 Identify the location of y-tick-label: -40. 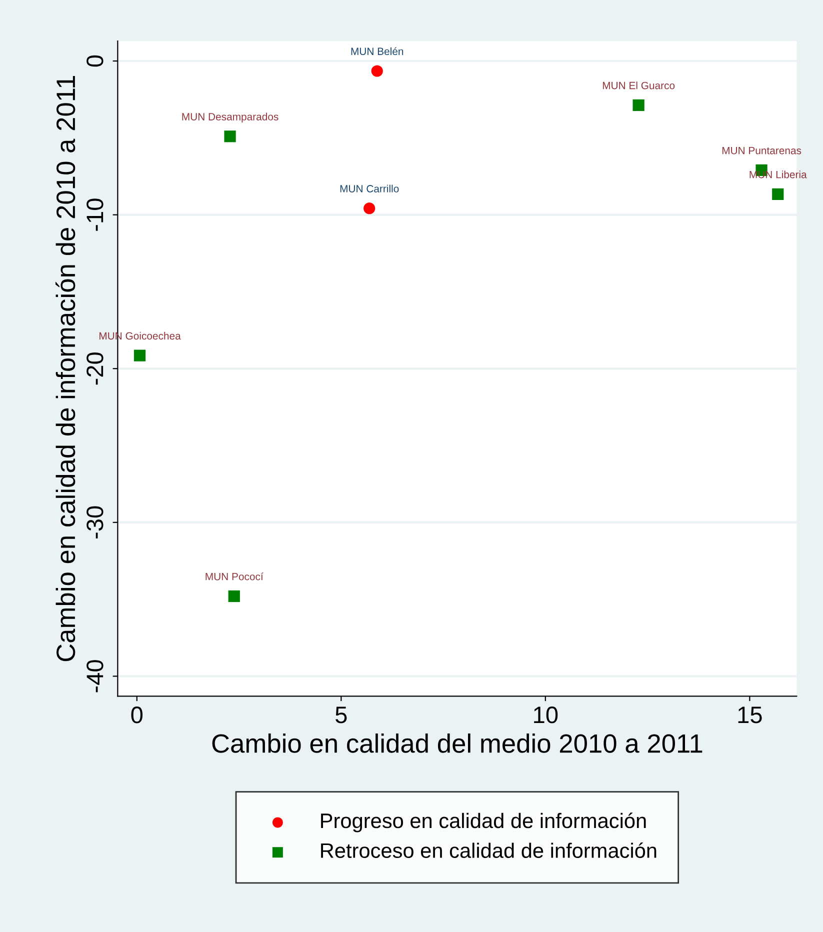
(95, 676).